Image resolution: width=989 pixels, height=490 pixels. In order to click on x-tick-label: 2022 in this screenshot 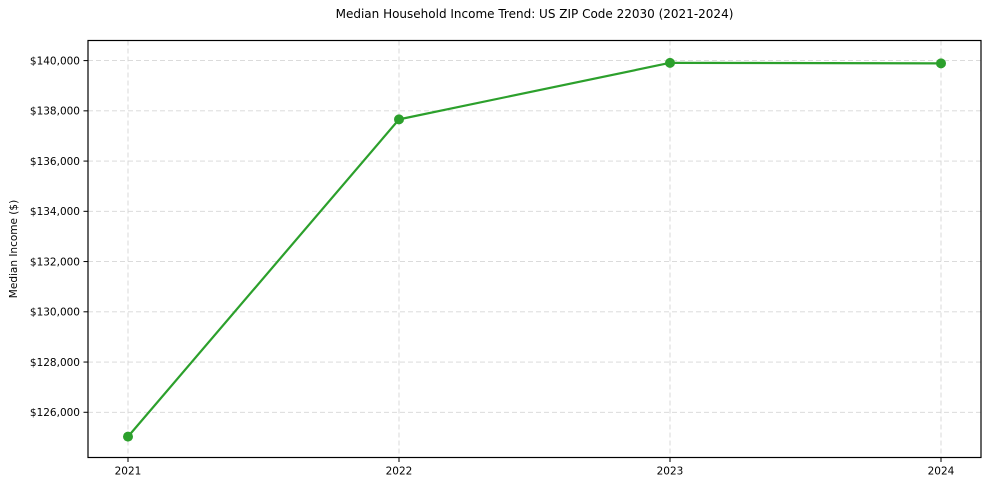, I will do `click(399, 472)`.